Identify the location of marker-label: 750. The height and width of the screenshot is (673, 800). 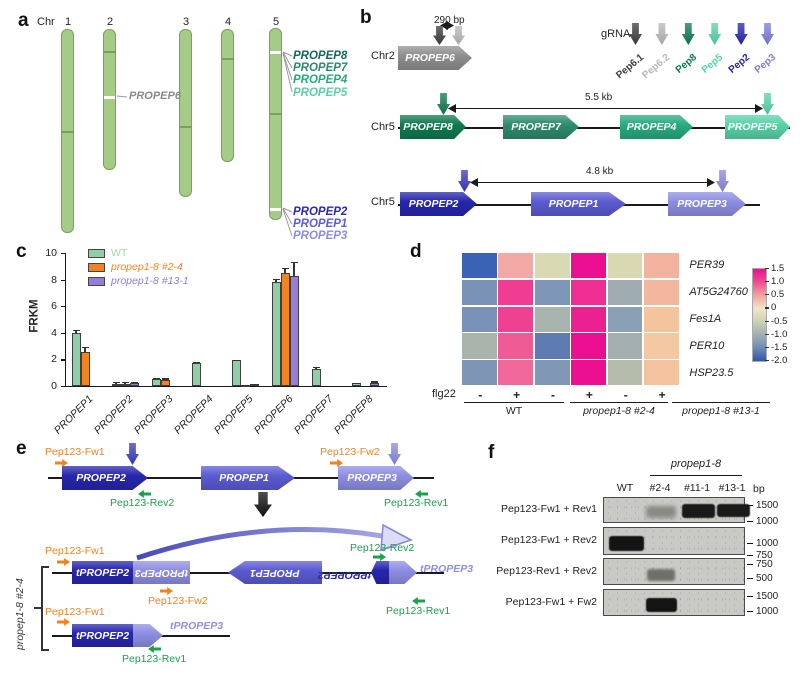
(764, 564).